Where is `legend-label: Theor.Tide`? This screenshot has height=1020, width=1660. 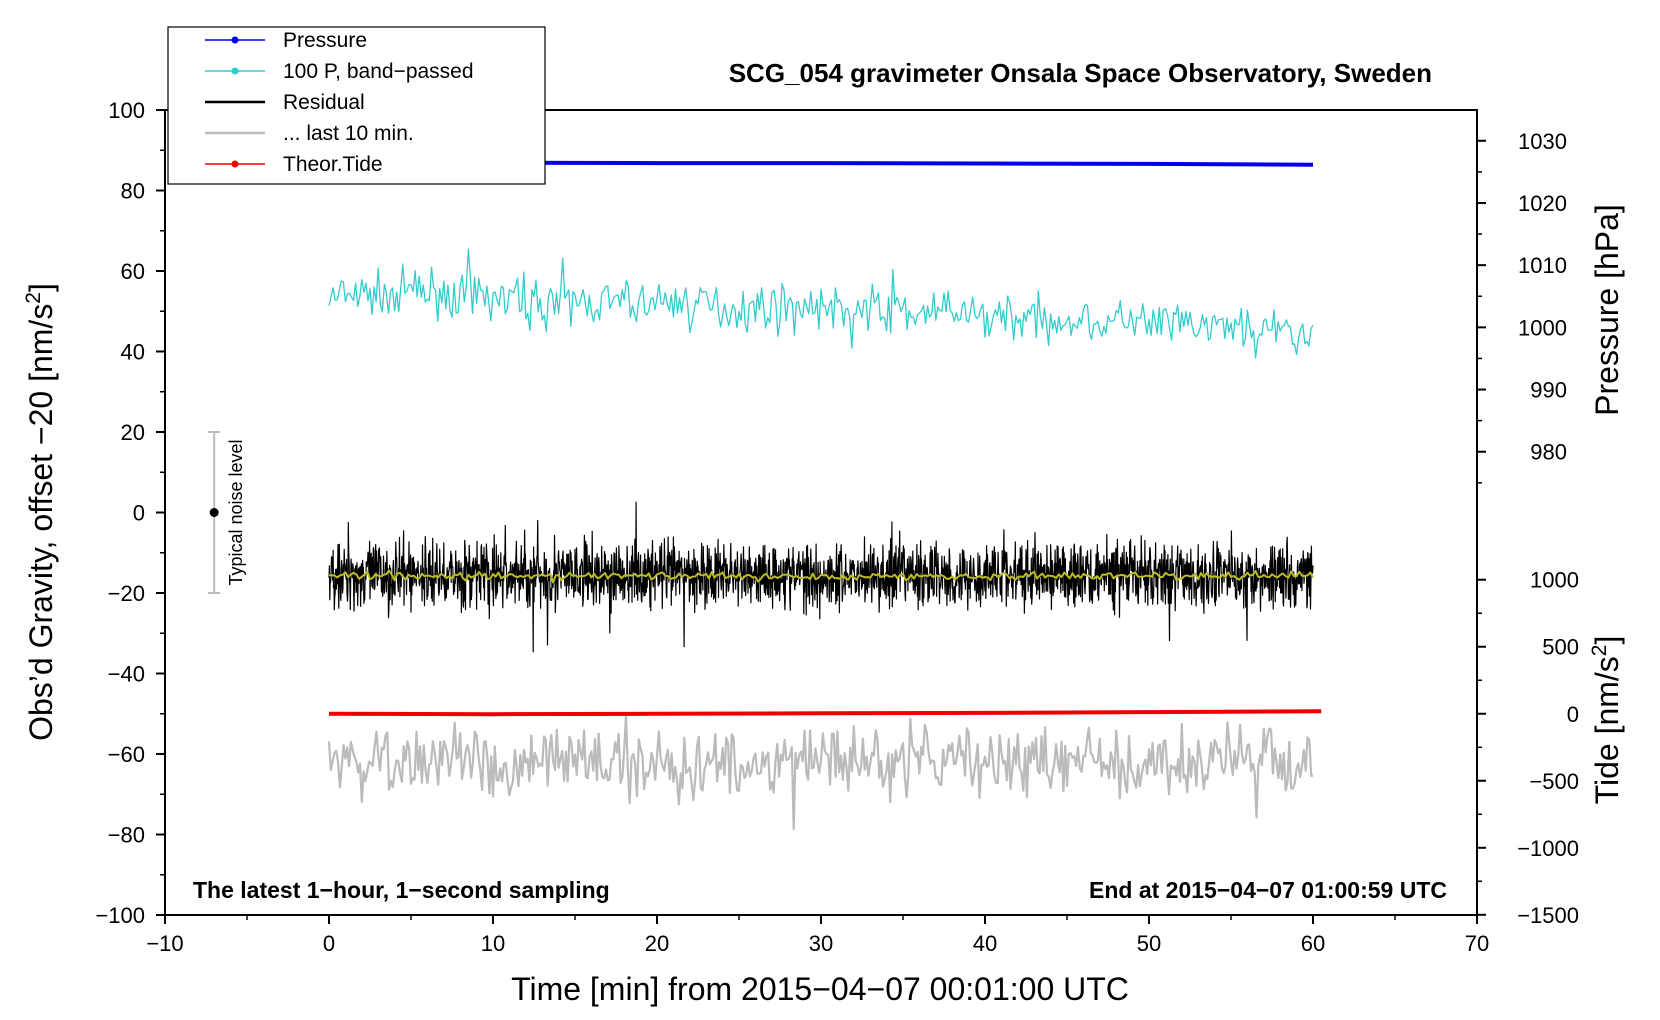
legend-label: Theor.Tide is located at coordinates (333, 164).